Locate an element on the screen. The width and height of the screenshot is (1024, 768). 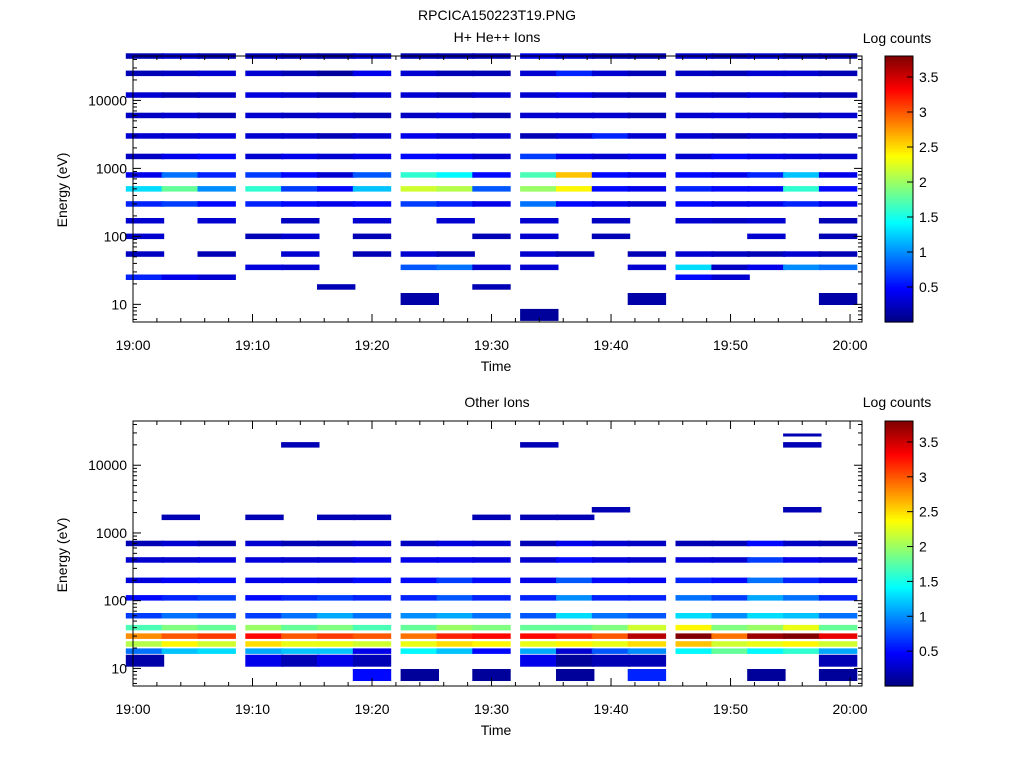
x-tick-label: 19:00 is located at coordinates (132, 709).